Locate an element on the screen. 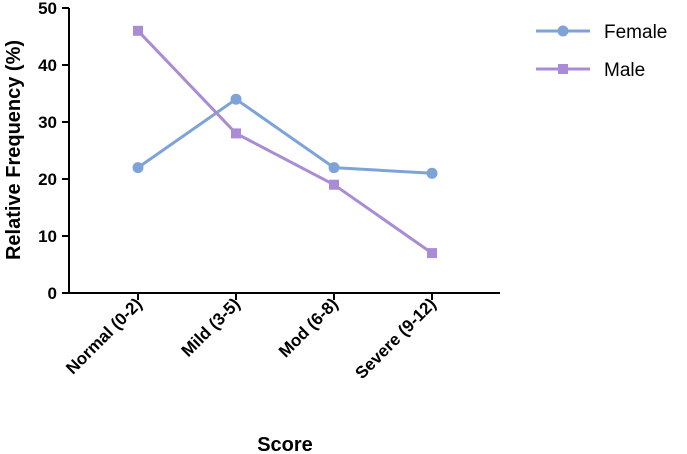 The width and height of the screenshot is (687, 454). y-tick-label: 40 is located at coordinates (47, 65).